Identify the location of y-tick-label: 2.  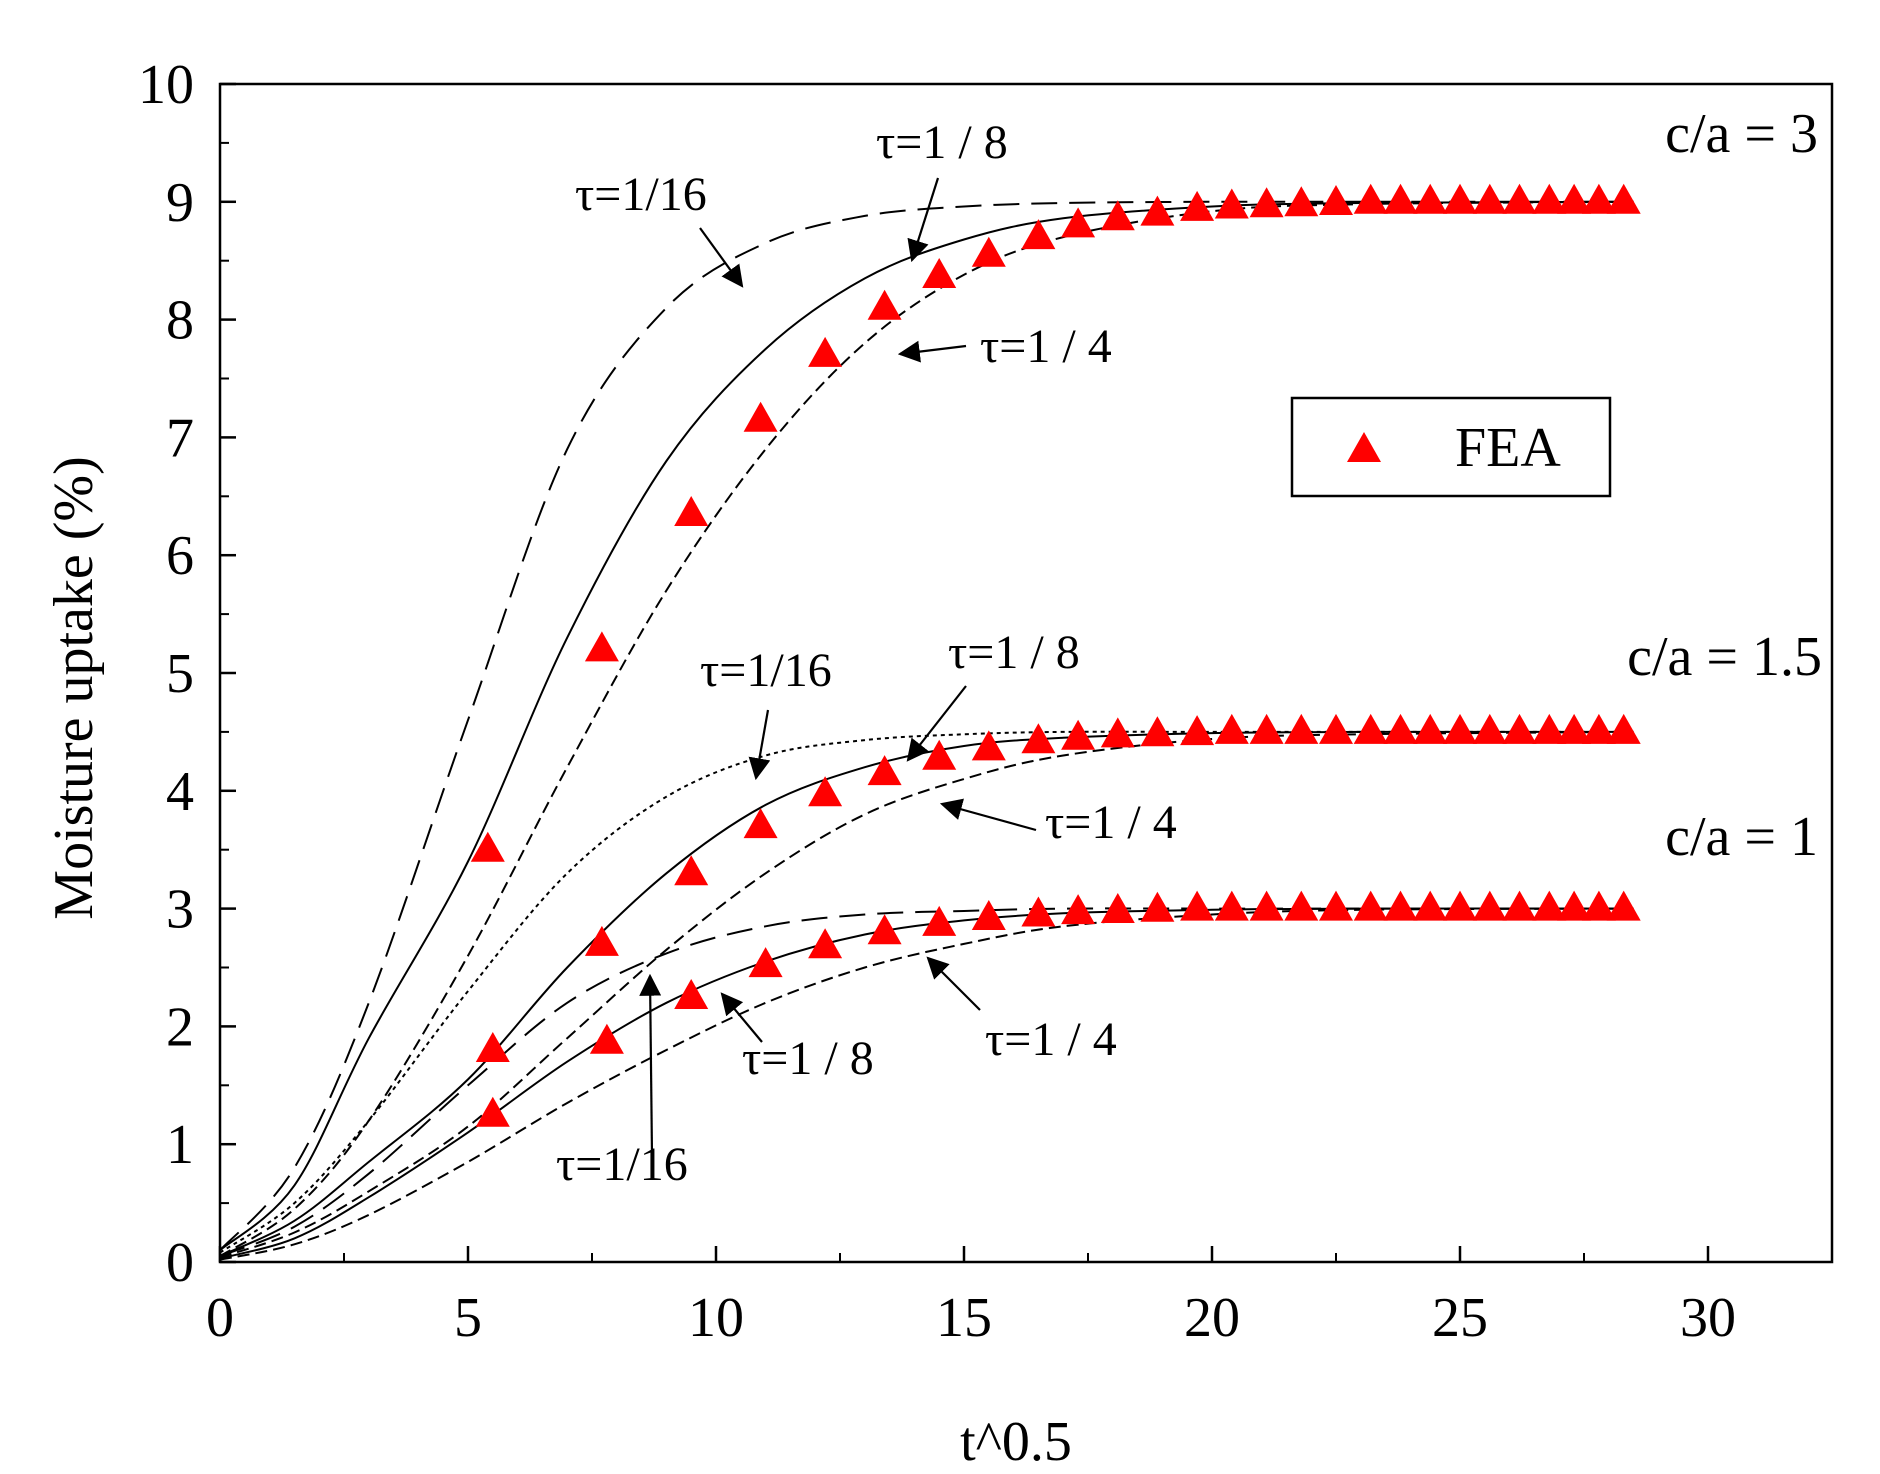
(180, 1027).